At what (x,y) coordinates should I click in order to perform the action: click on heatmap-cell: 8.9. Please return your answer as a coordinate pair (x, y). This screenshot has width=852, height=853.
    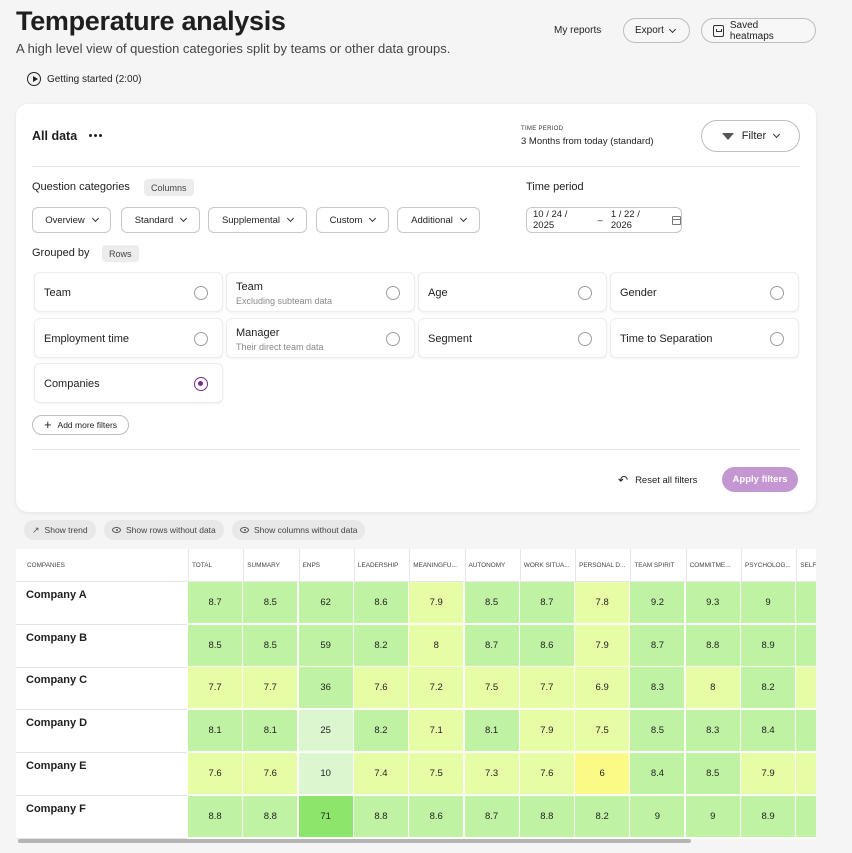
    Looking at the image, I should click on (768, 816).